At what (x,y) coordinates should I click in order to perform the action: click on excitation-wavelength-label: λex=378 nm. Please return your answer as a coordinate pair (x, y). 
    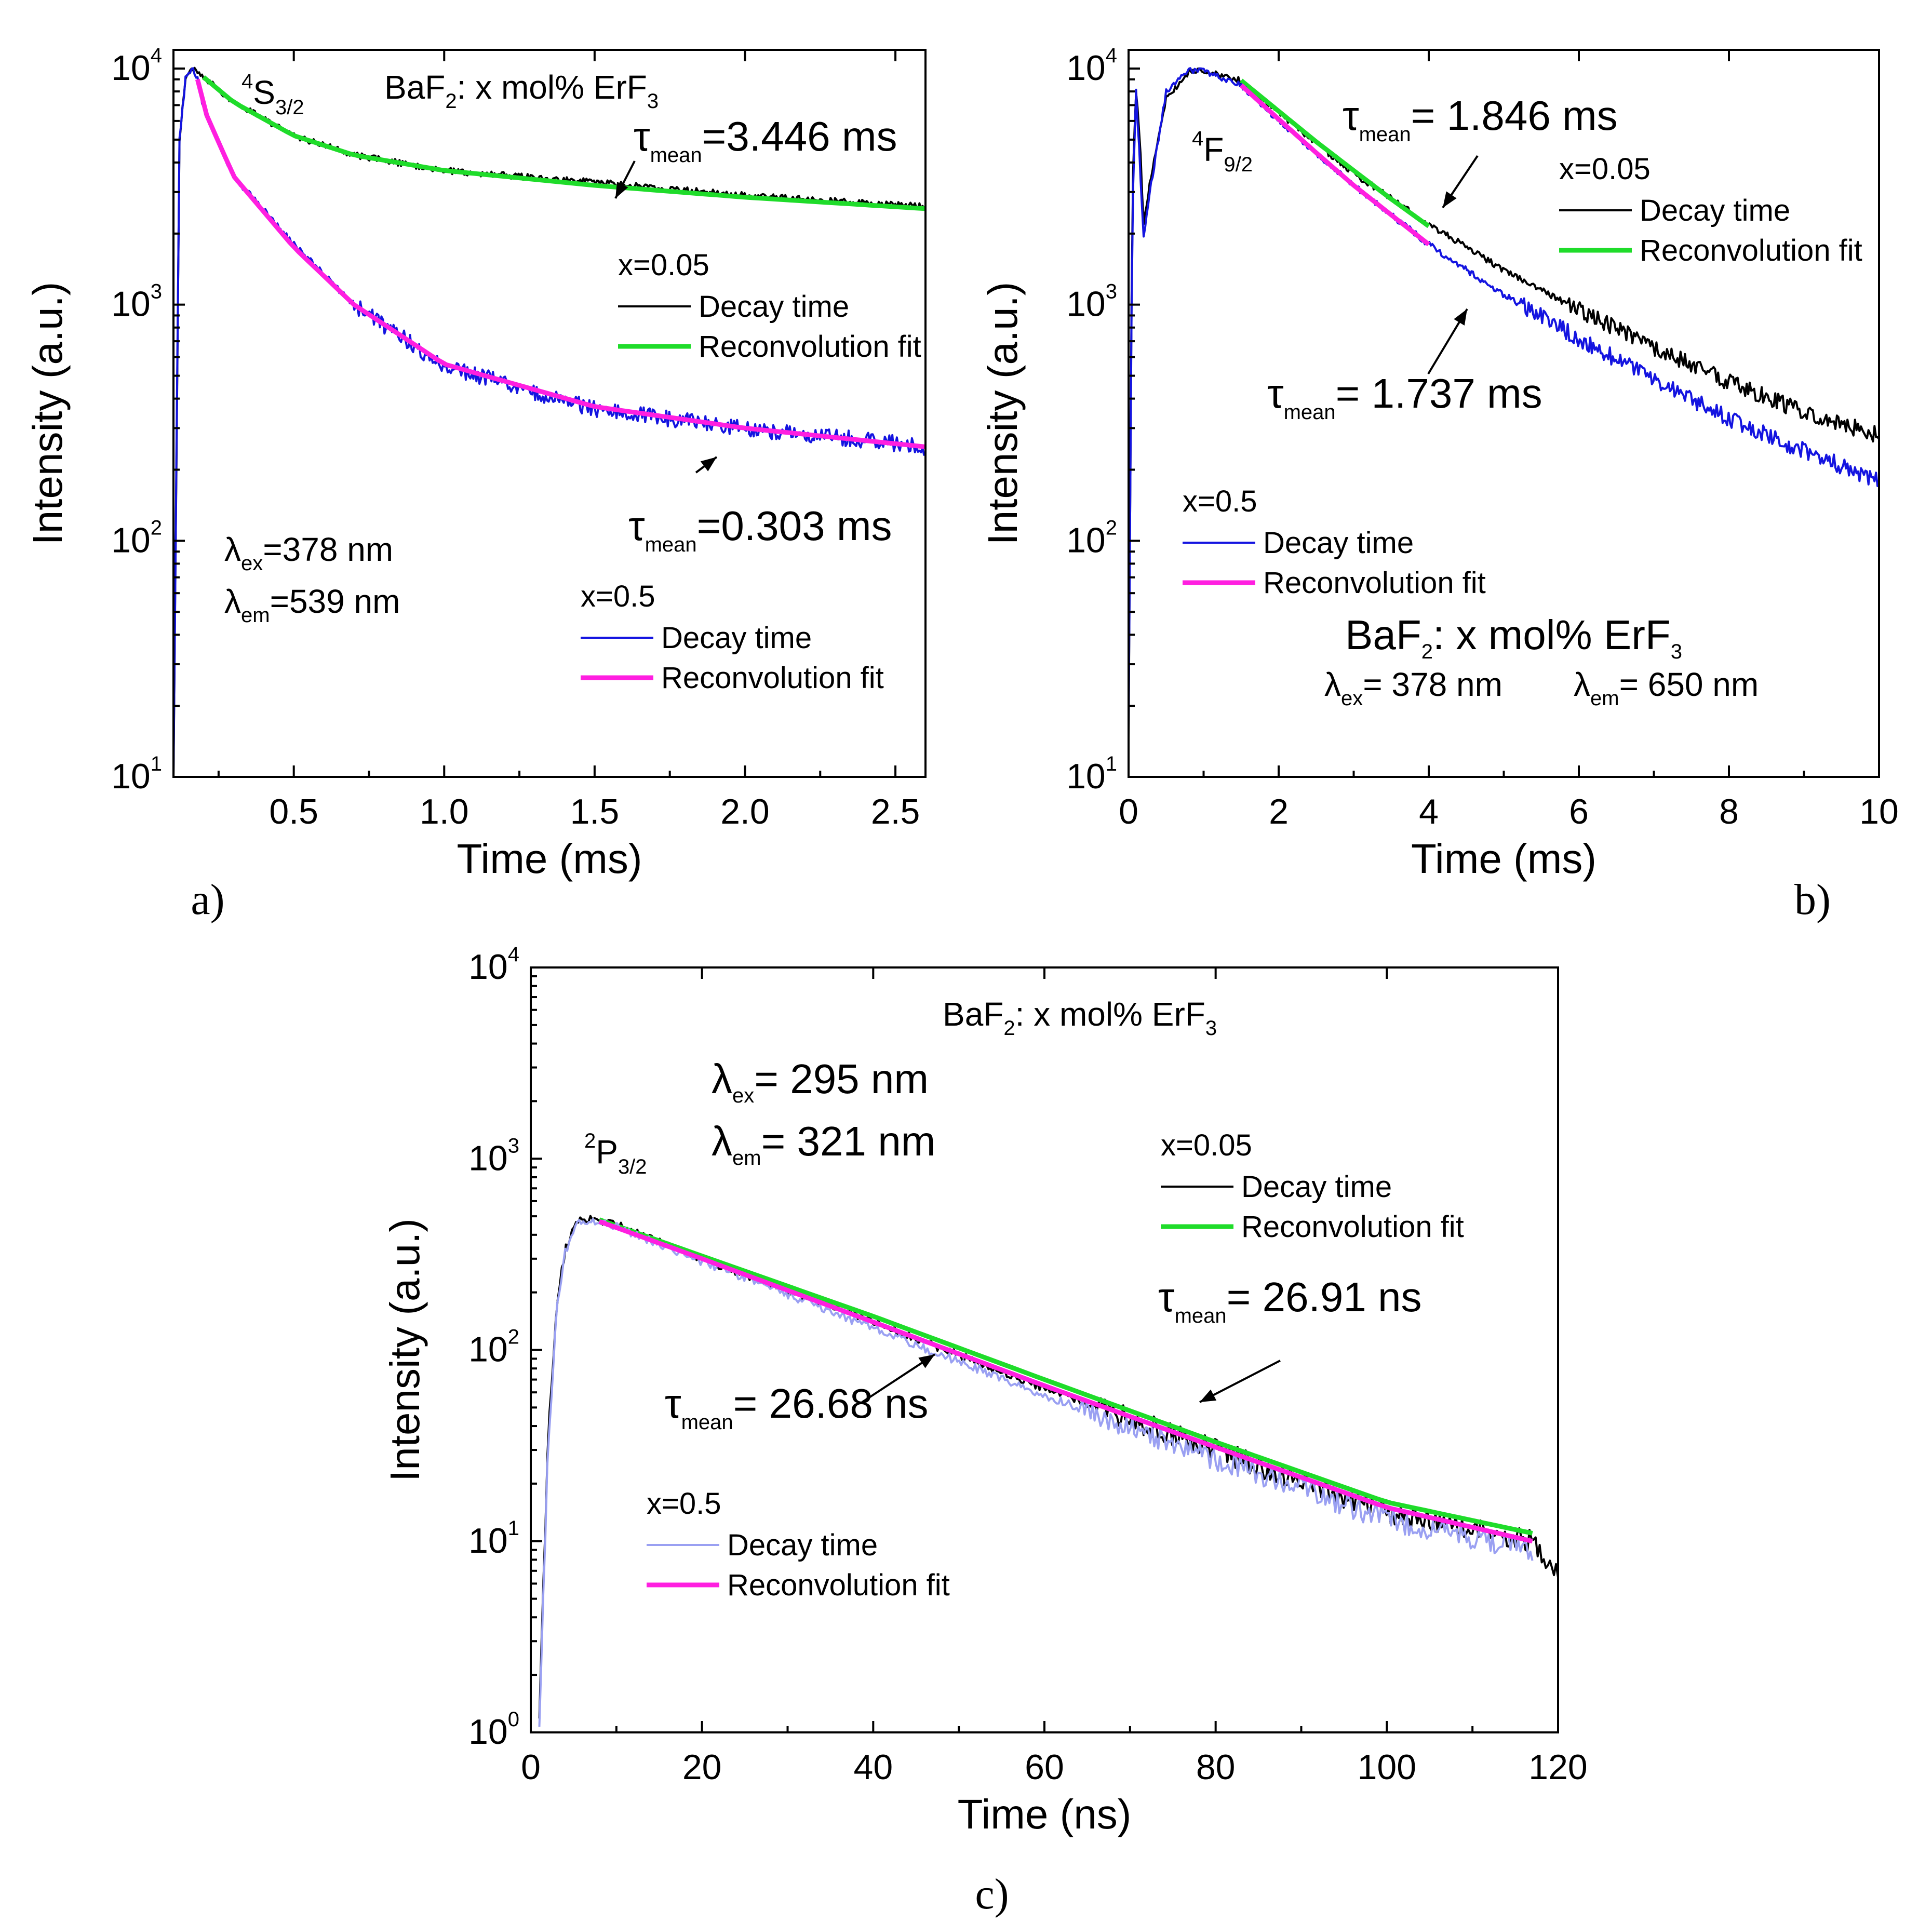
    Looking at the image, I should click on (309, 553).